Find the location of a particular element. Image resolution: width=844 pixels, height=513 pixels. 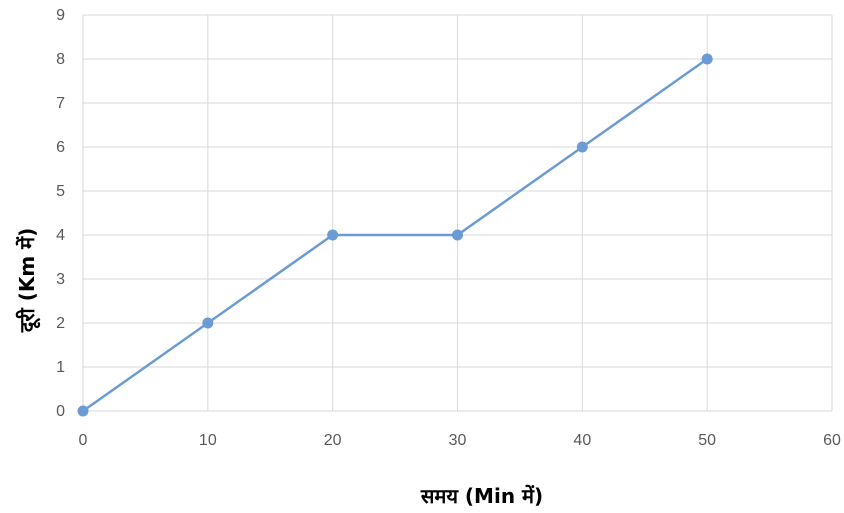

x-tick-label: 10 is located at coordinates (208, 440).